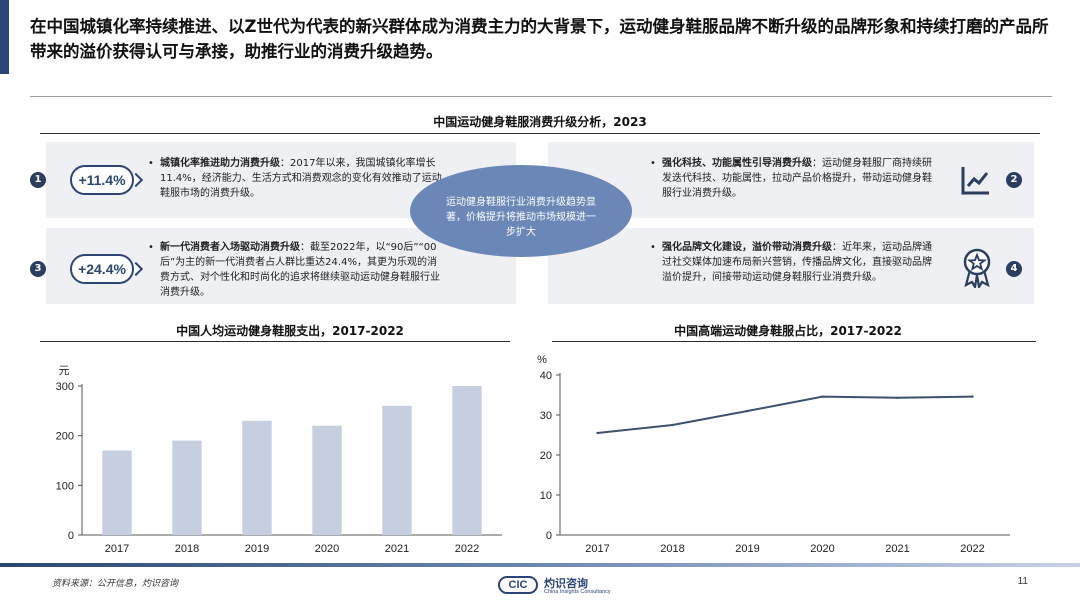  I want to click on bar-2021, so click(397, 470).